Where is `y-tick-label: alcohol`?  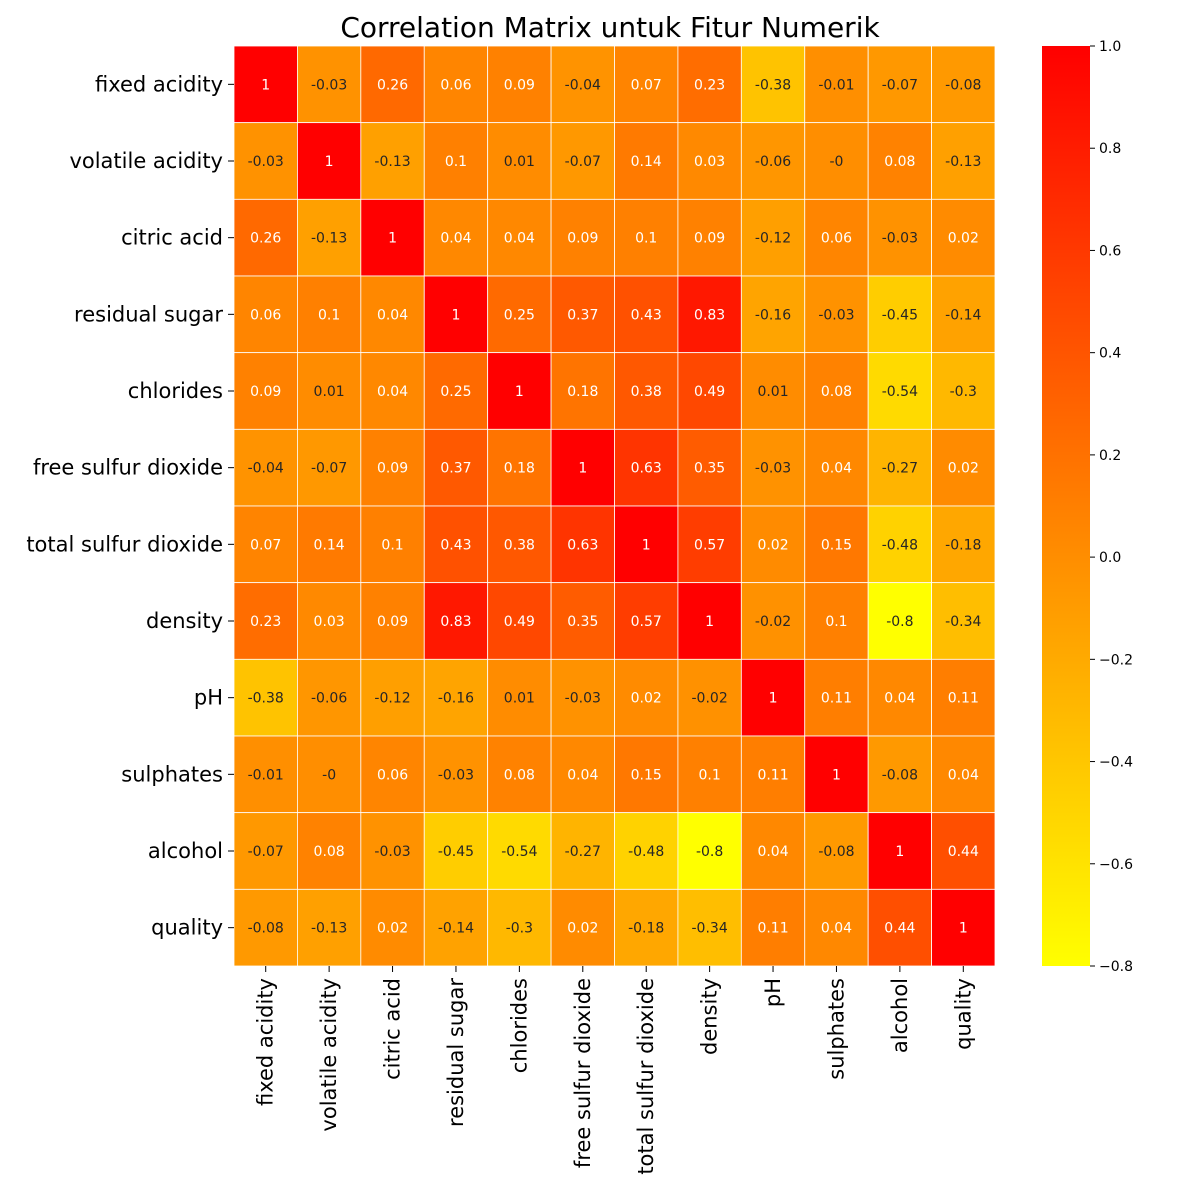 y-tick-label: alcohol is located at coordinates (185, 851).